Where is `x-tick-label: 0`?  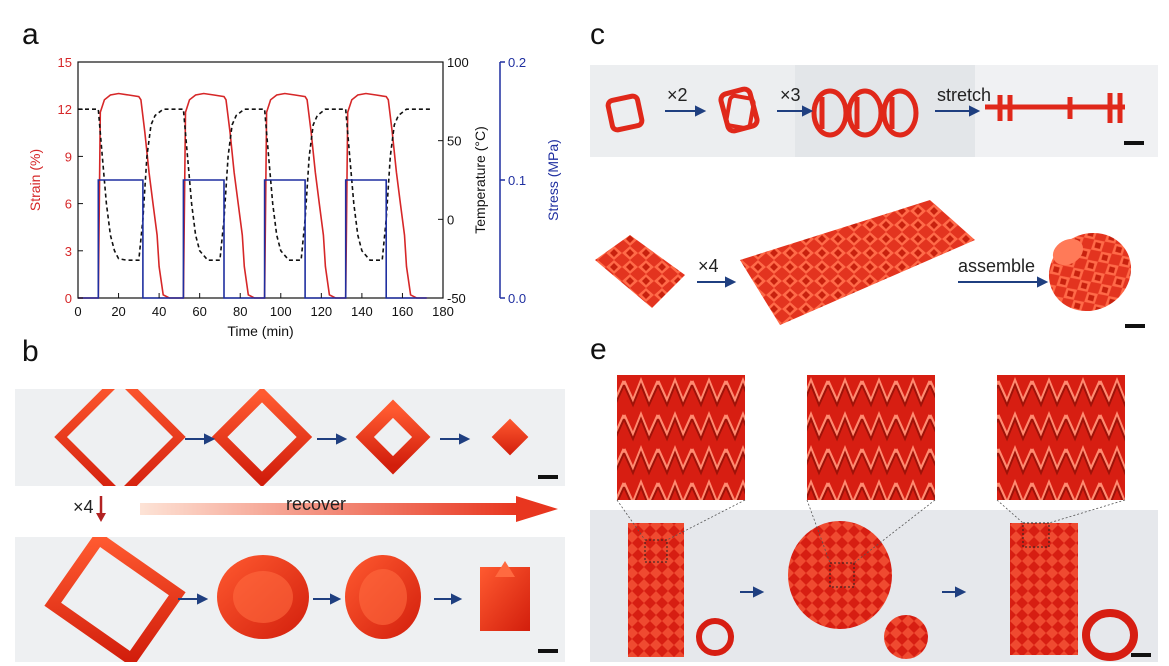
x-tick-label: 0 is located at coordinates (77, 311).